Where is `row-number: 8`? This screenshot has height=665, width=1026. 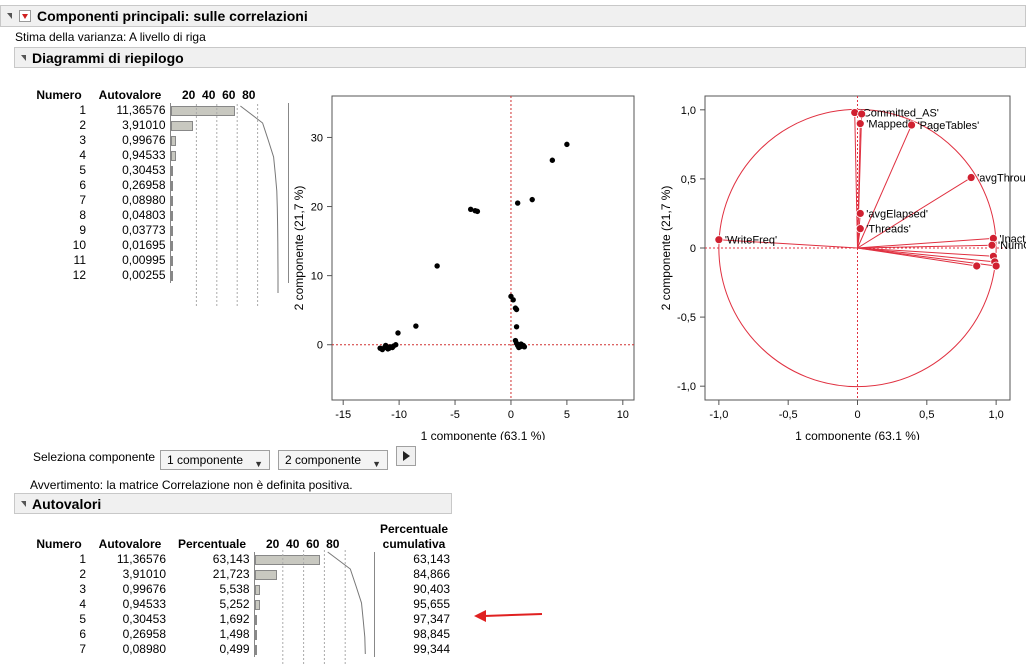
row-number: 8 is located at coordinates (82, 215).